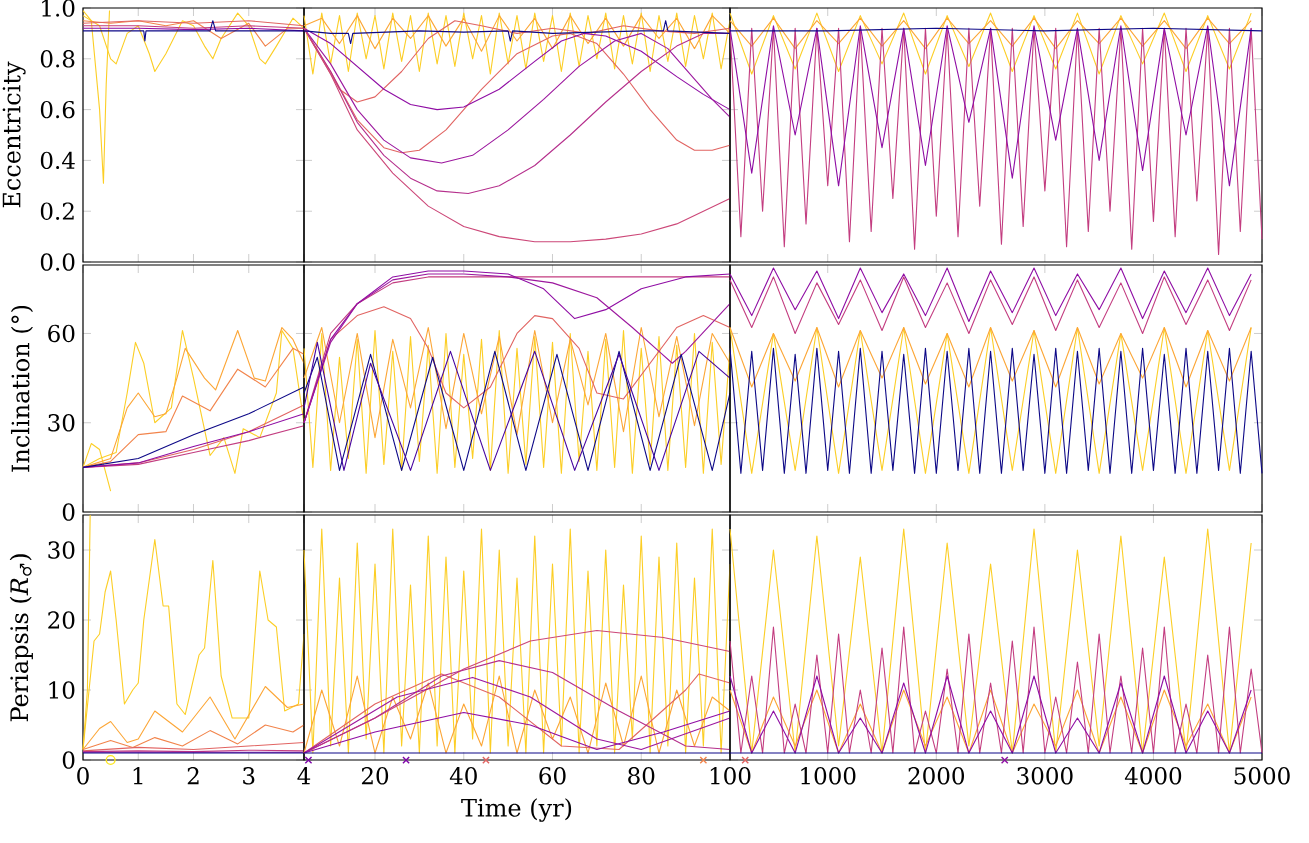 This screenshot has height=843, width=1309. What do you see at coordinates (58, 8) in the screenshot?
I see `y-tick-label: 1.0` at bounding box center [58, 8].